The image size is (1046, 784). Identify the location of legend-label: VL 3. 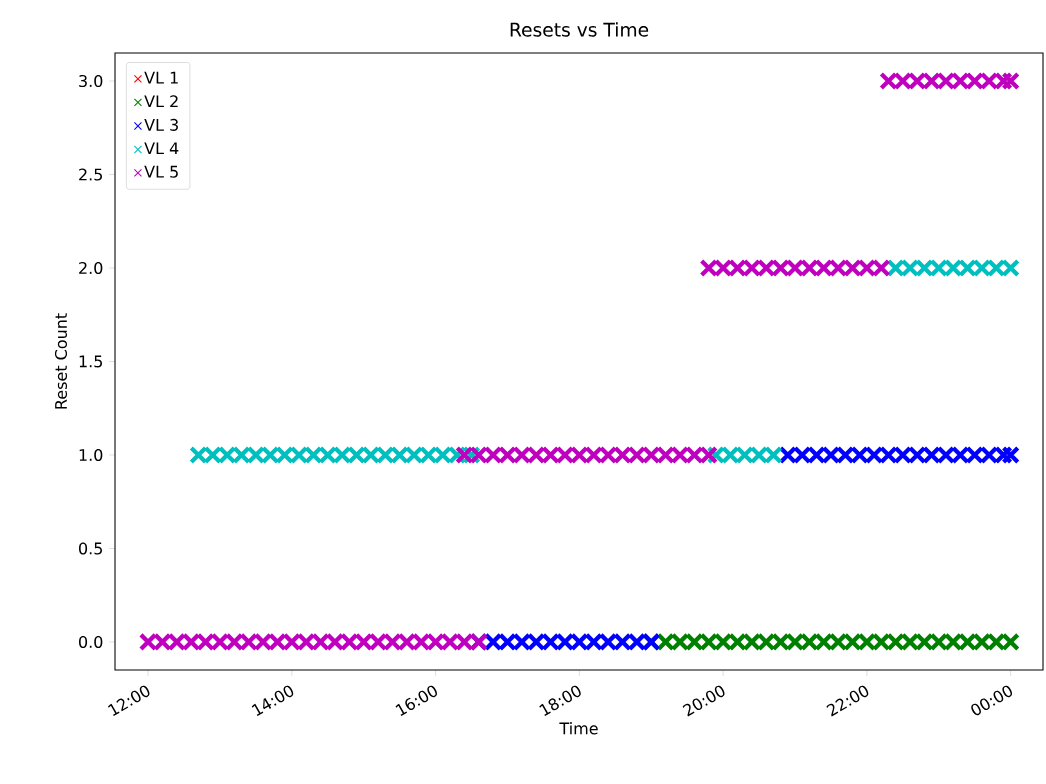
(161, 124).